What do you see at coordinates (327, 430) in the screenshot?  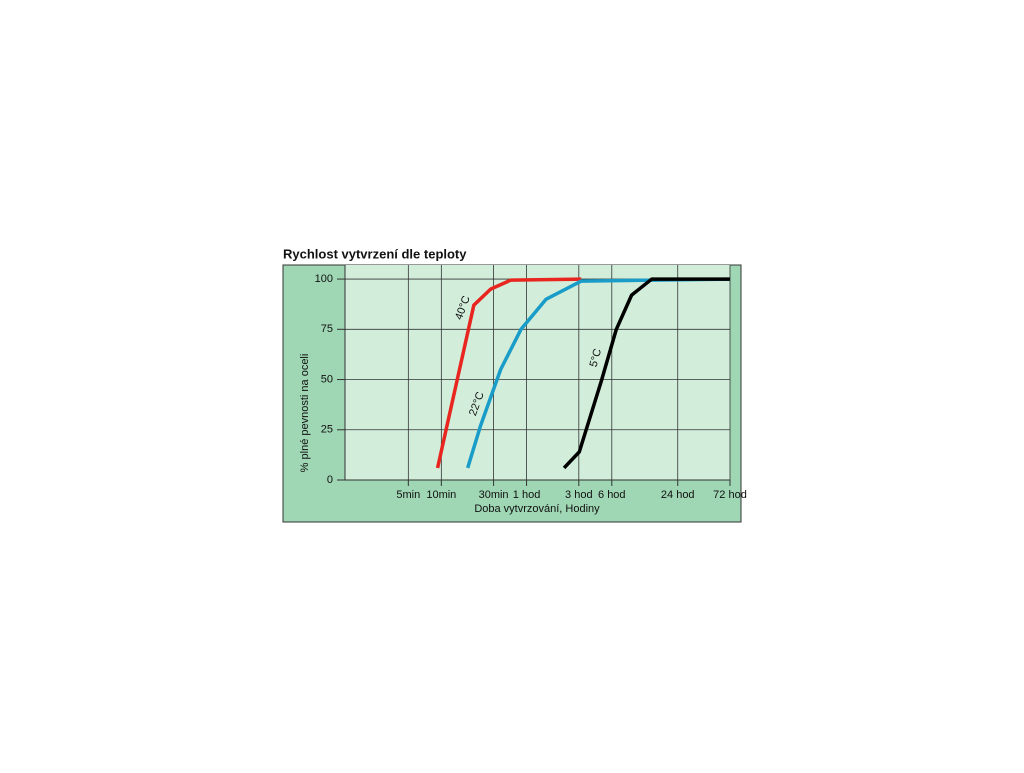 I see `y-tick-label: 25` at bounding box center [327, 430].